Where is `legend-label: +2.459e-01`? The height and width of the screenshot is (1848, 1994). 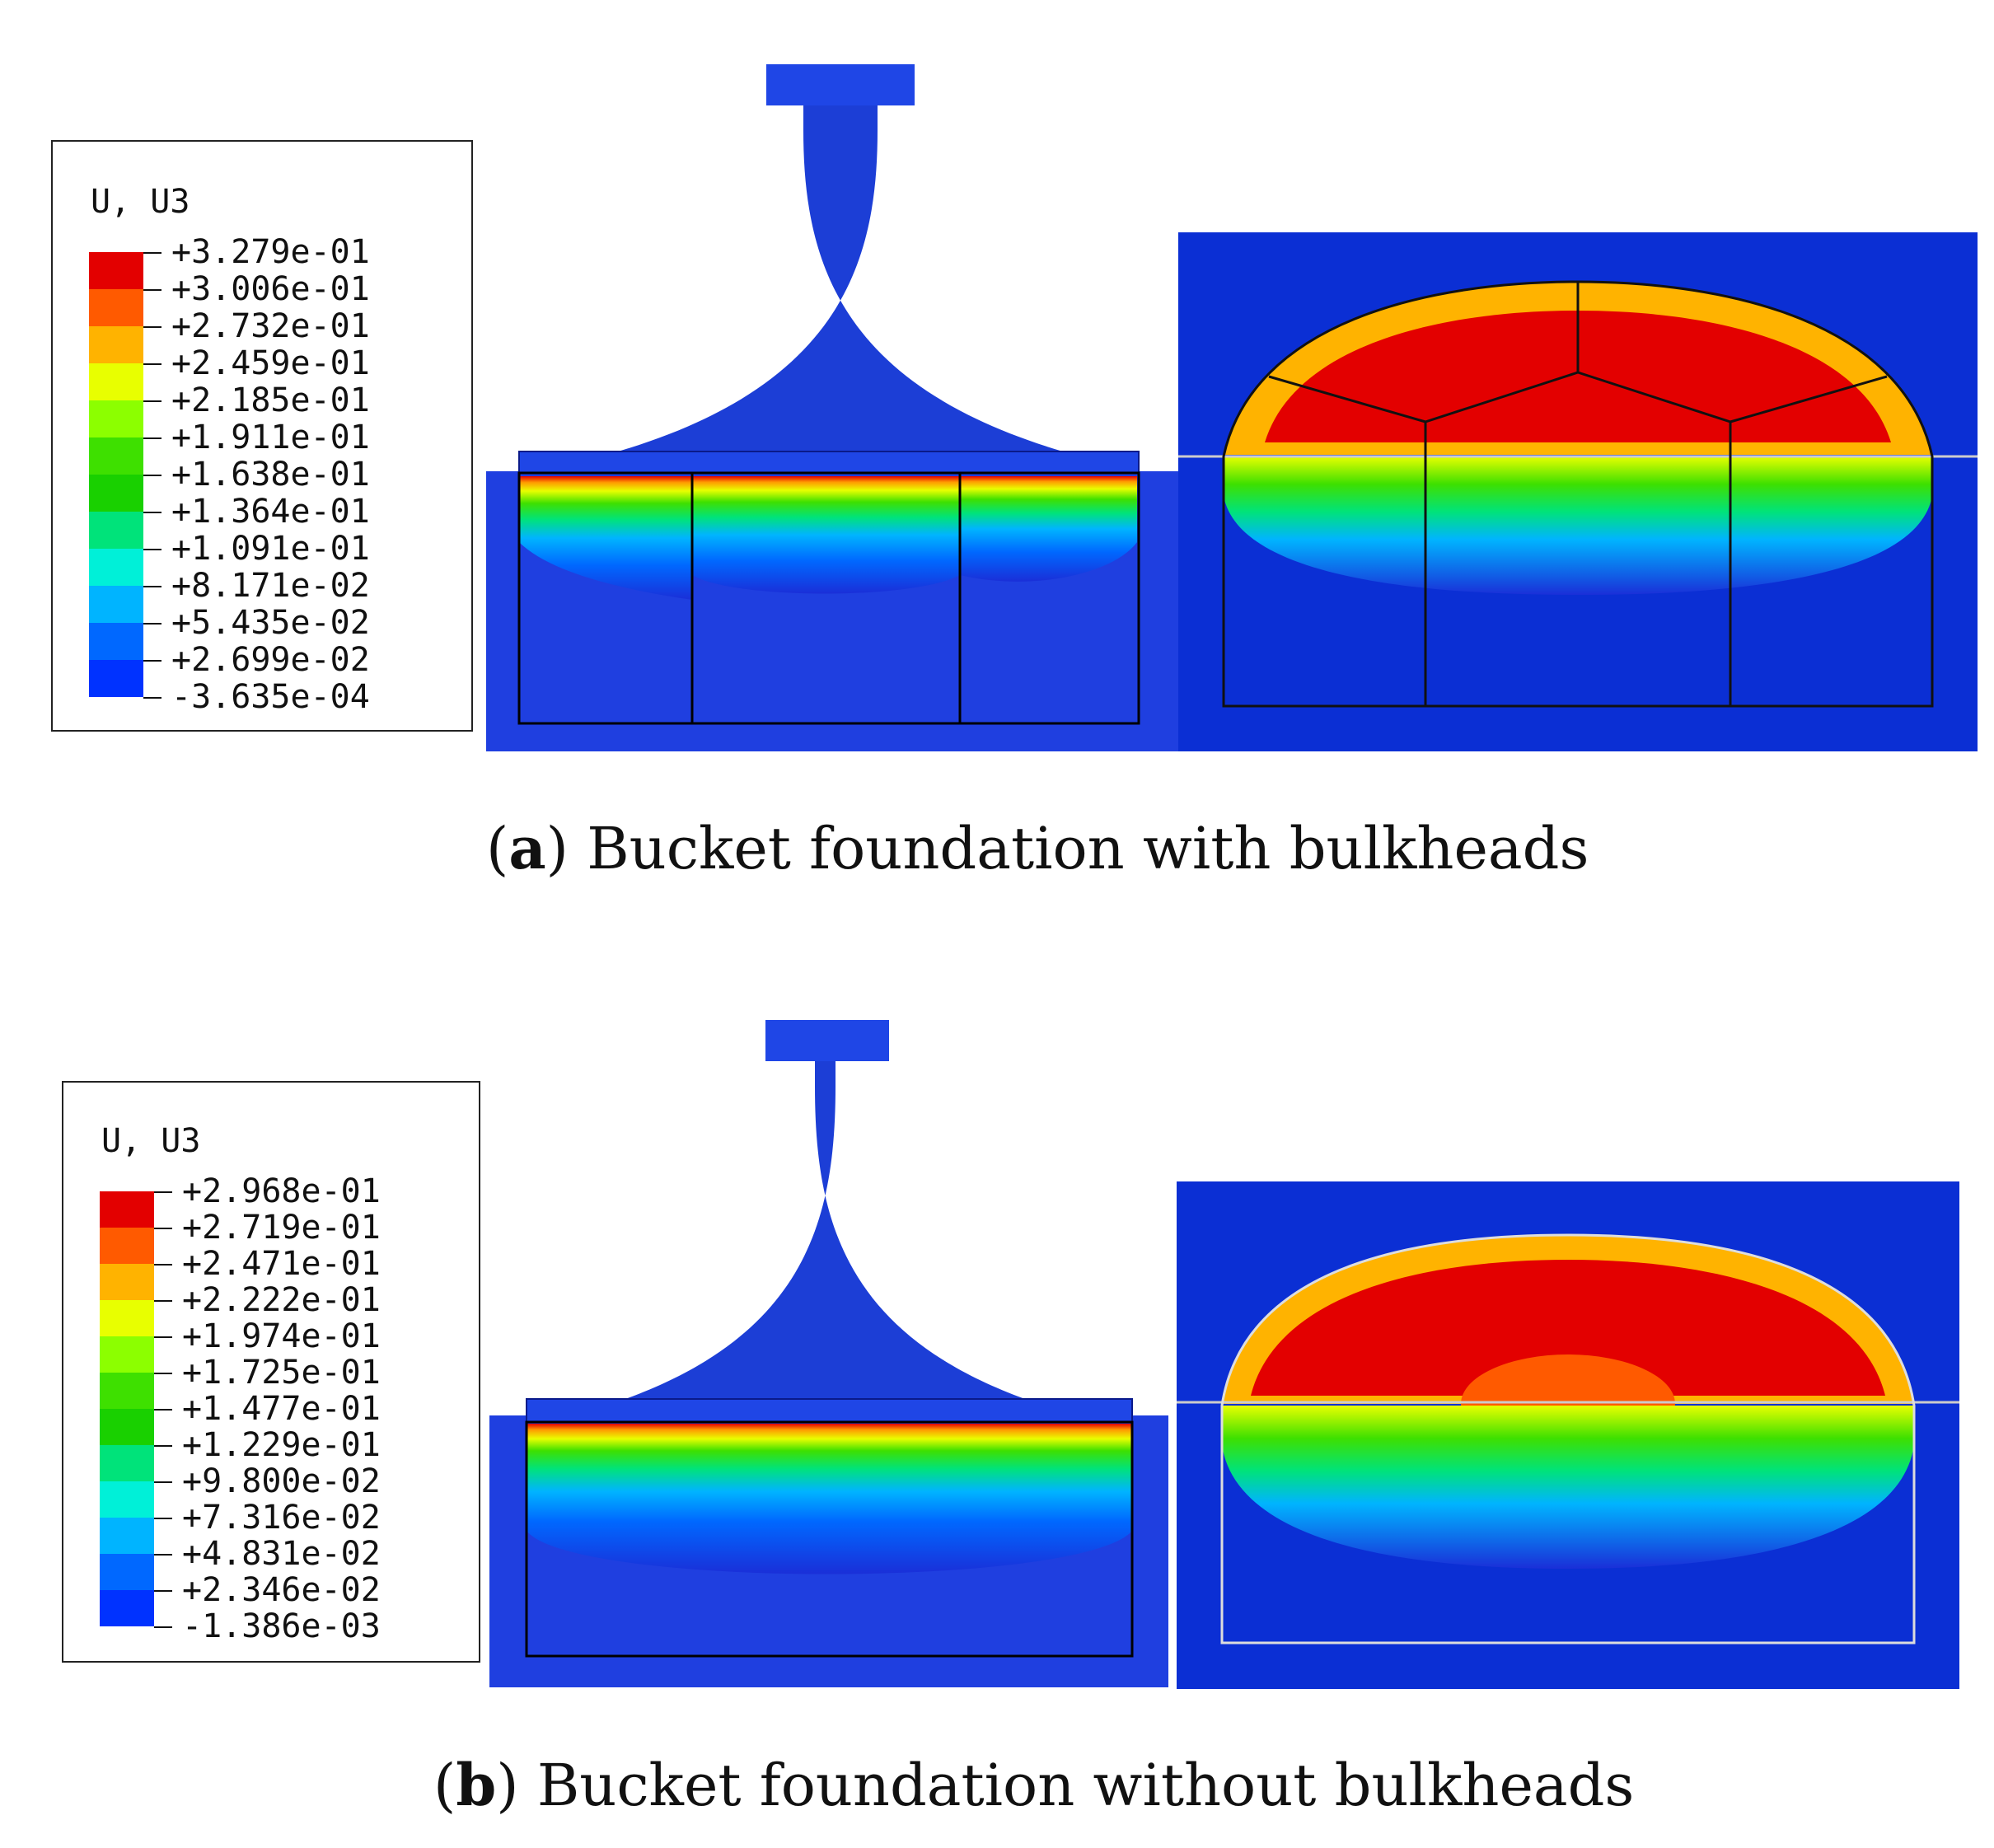 legend-label: +2.459e-01 is located at coordinates (270, 363).